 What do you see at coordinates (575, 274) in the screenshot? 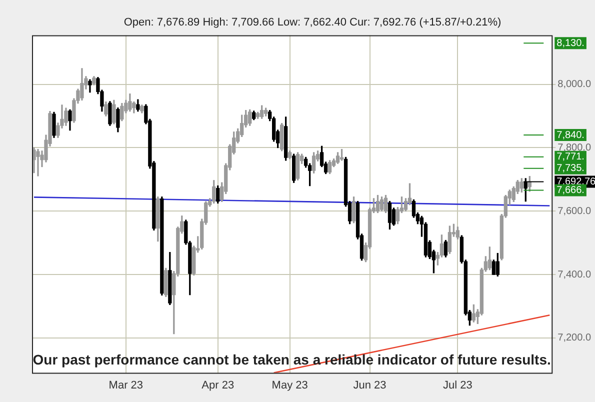
I see `y-tick-label: 7,400.0` at bounding box center [575, 274].